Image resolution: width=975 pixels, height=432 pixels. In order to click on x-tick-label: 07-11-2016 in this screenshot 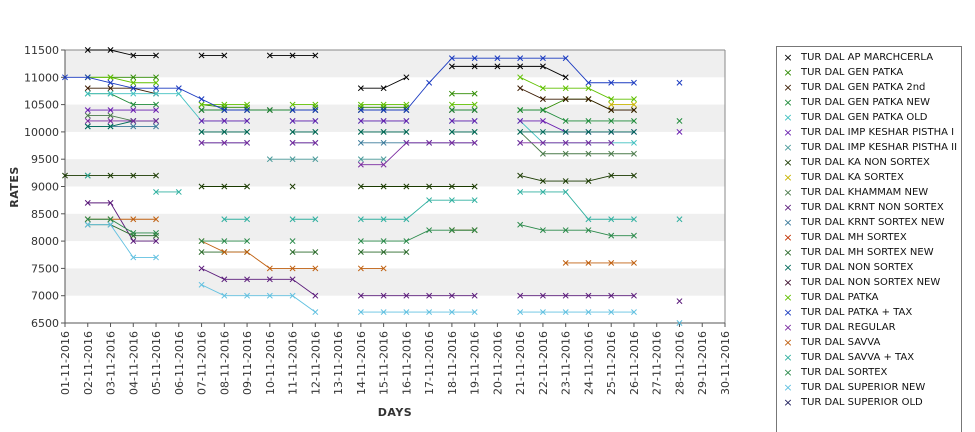, I will do `click(202, 363)`.